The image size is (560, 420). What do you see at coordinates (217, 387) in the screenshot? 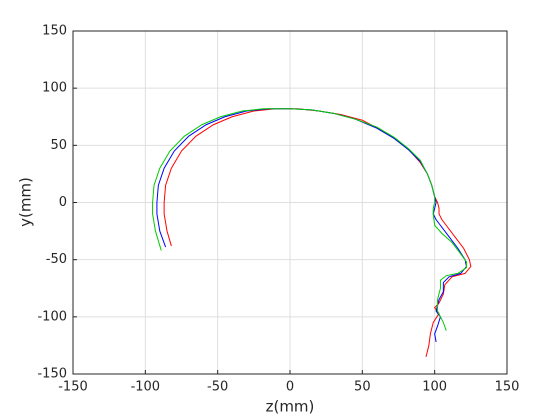
I see `x-tick-label: -50` at bounding box center [217, 387].